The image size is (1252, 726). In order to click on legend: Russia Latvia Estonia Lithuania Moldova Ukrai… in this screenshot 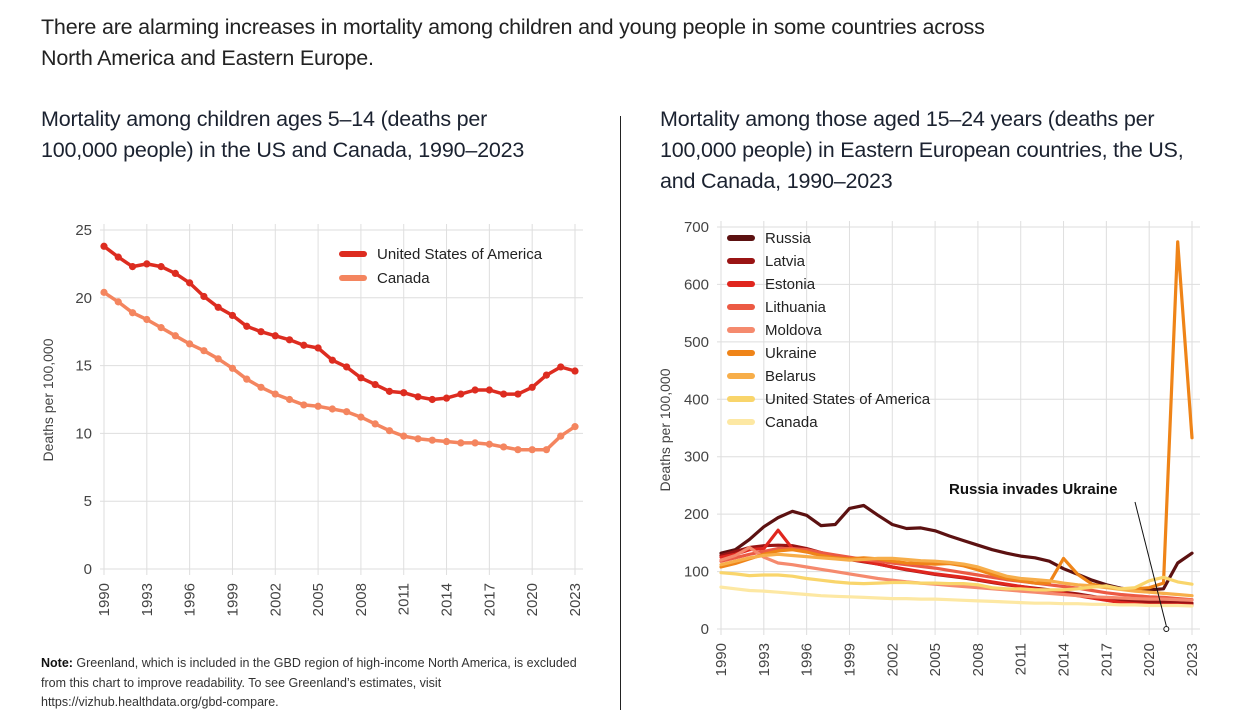, I will do `click(829, 330)`.